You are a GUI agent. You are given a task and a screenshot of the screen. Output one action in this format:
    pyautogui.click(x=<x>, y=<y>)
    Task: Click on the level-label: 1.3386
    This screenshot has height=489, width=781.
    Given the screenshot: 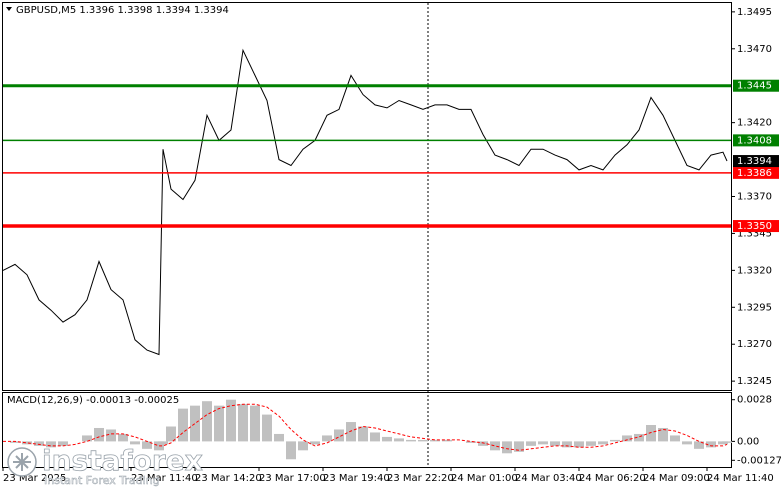 What is the action you would take?
    pyautogui.click(x=754, y=173)
    